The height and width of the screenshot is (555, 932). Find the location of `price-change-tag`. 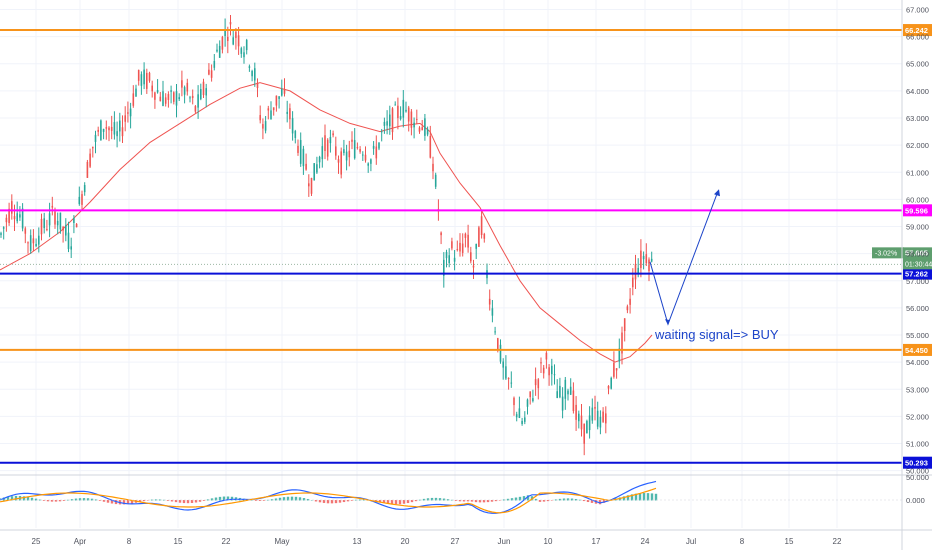

price-change-tag is located at coordinates (888, 253).